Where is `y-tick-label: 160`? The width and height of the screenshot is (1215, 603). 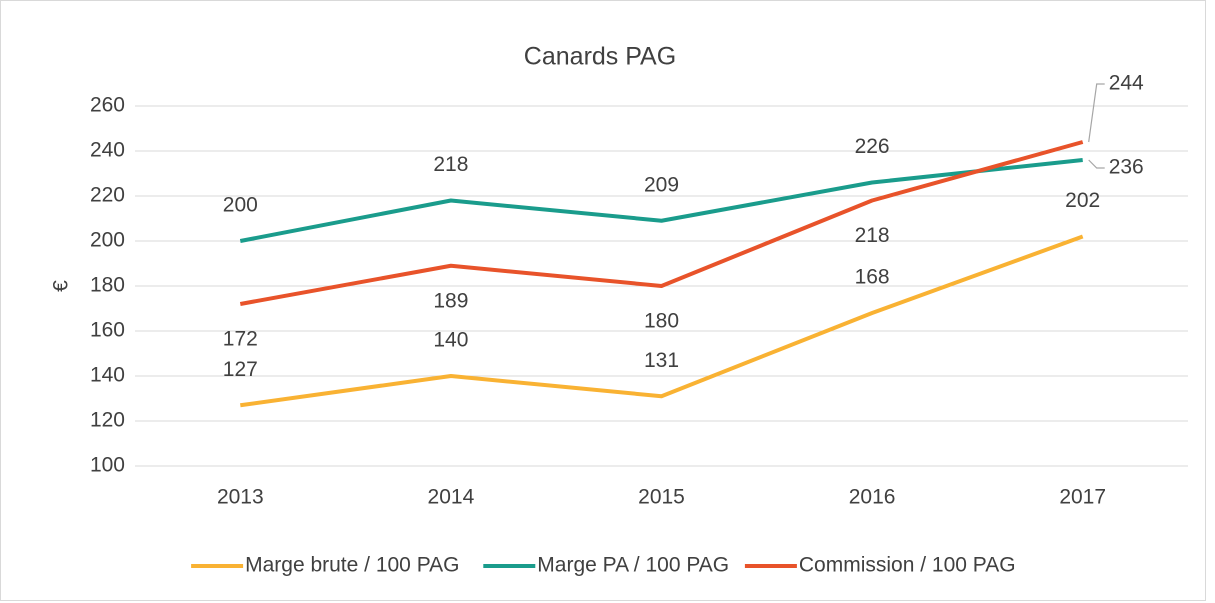
y-tick-label: 160 is located at coordinates (107, 330).